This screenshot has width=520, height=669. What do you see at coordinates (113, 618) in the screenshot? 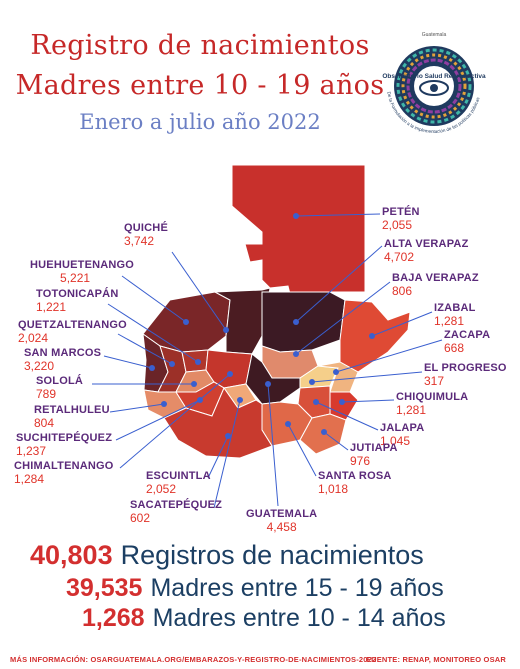
I see `stat-number: 1,268` at bounding box center [113, 618].